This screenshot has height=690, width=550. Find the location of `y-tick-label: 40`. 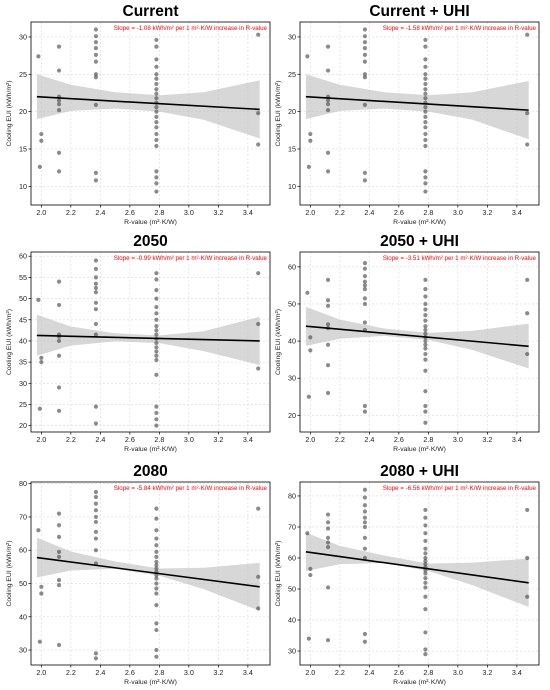

y-tick-label: 40 is located at coordinates (23, 616).